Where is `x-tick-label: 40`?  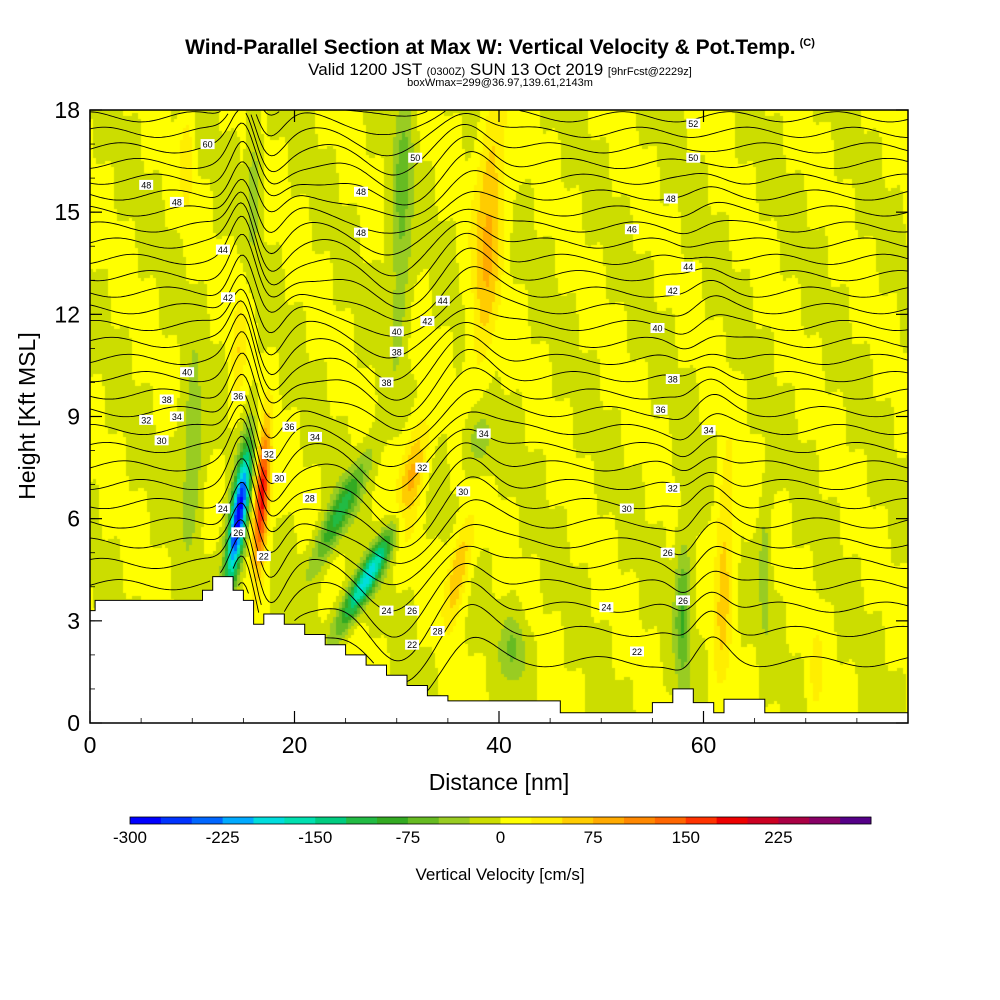 x-tick-label: 40 is located at coordinates (499, 745).